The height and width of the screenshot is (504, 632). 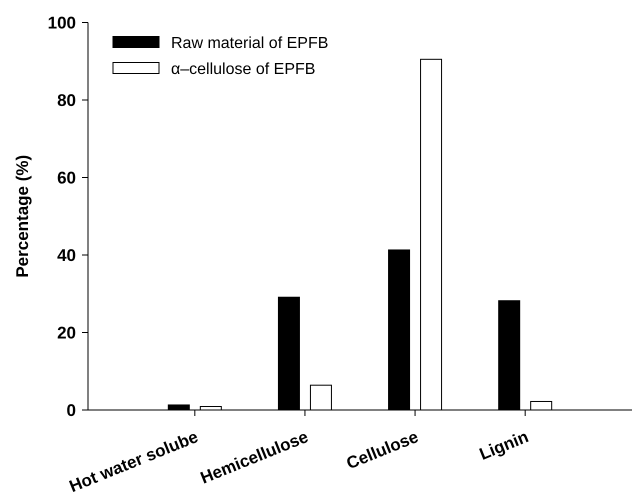 I want to click on x-tick-label: Hot water solube, so click(x=133, y=461).